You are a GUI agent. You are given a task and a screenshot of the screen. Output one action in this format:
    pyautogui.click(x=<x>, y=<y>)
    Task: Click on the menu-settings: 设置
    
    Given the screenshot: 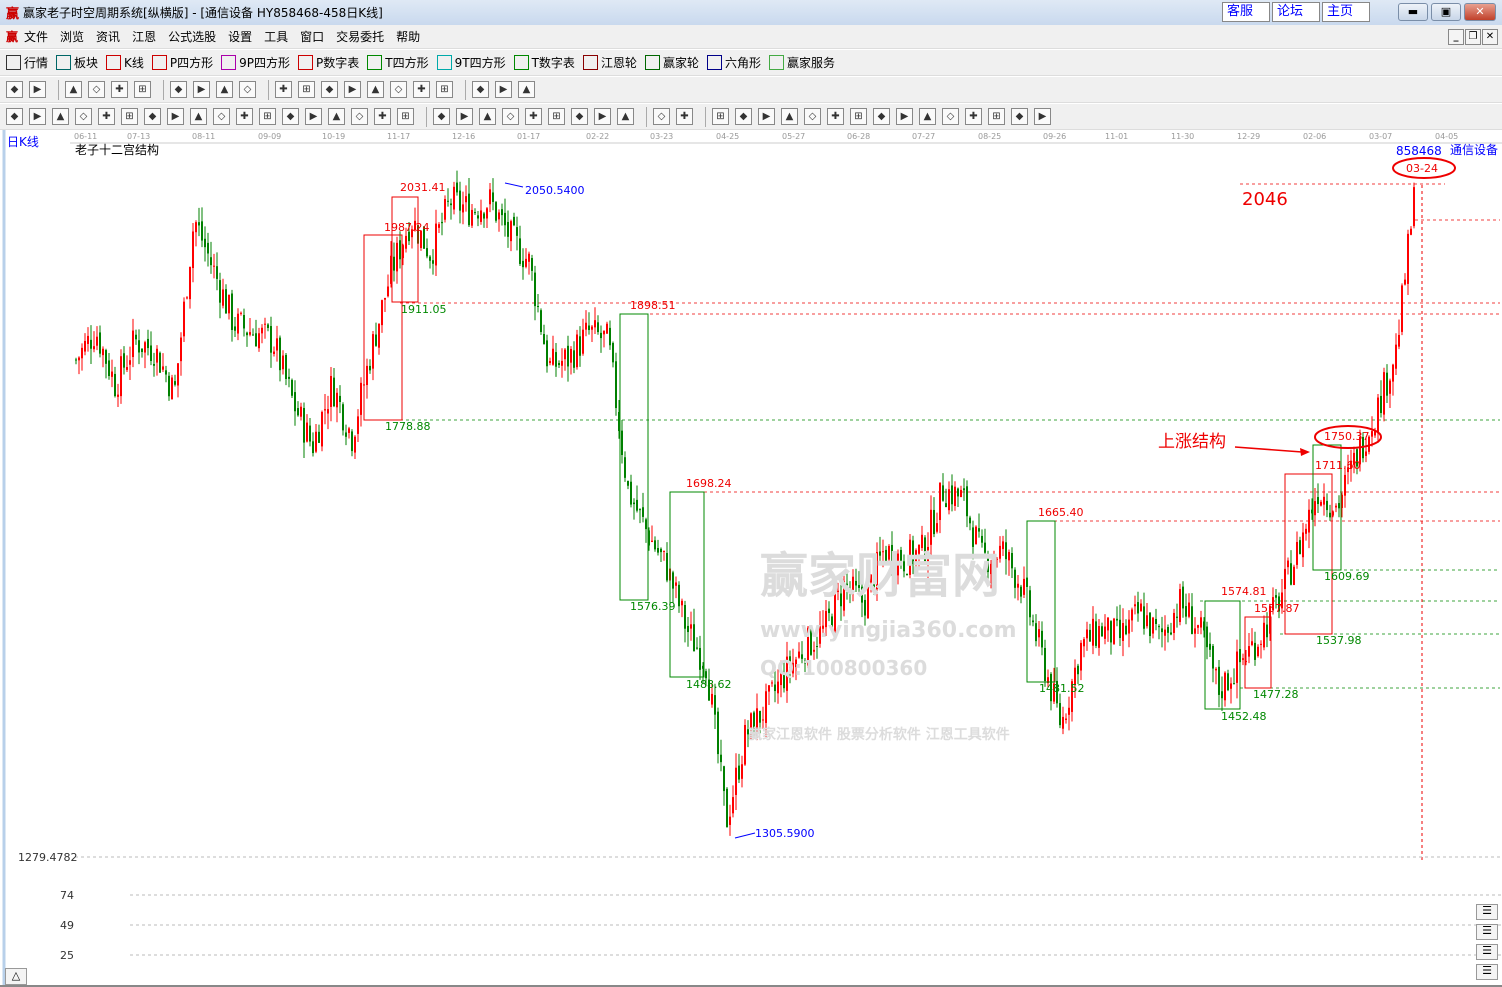 What is the action you would take?
    pyautogui.click(x=240, y=37)
    